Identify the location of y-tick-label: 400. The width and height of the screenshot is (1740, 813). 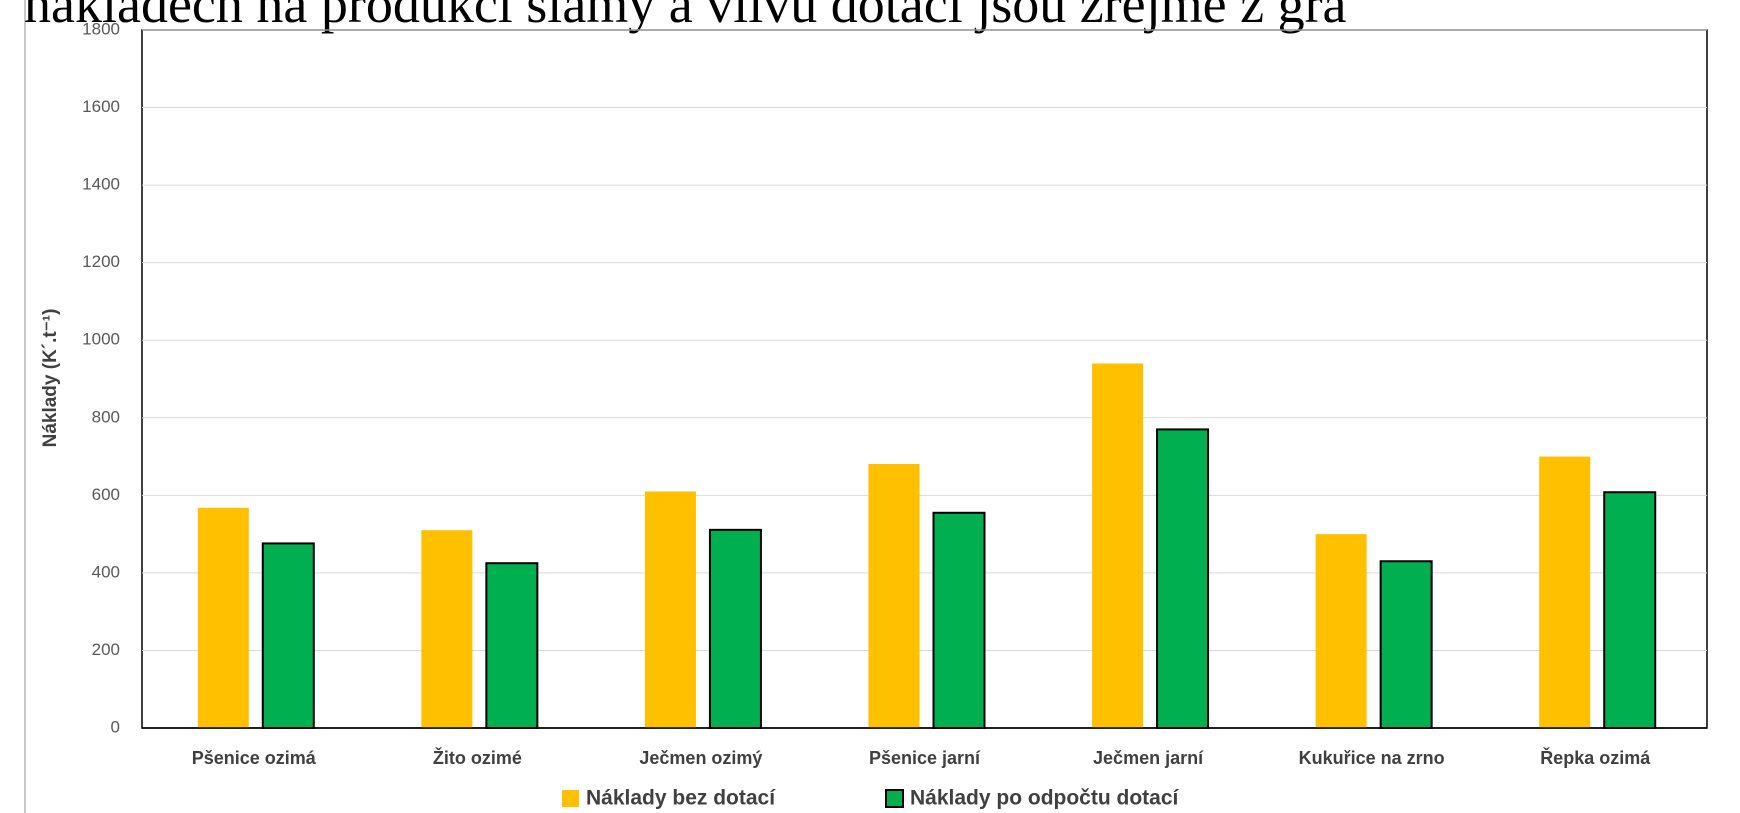
(106, 571).